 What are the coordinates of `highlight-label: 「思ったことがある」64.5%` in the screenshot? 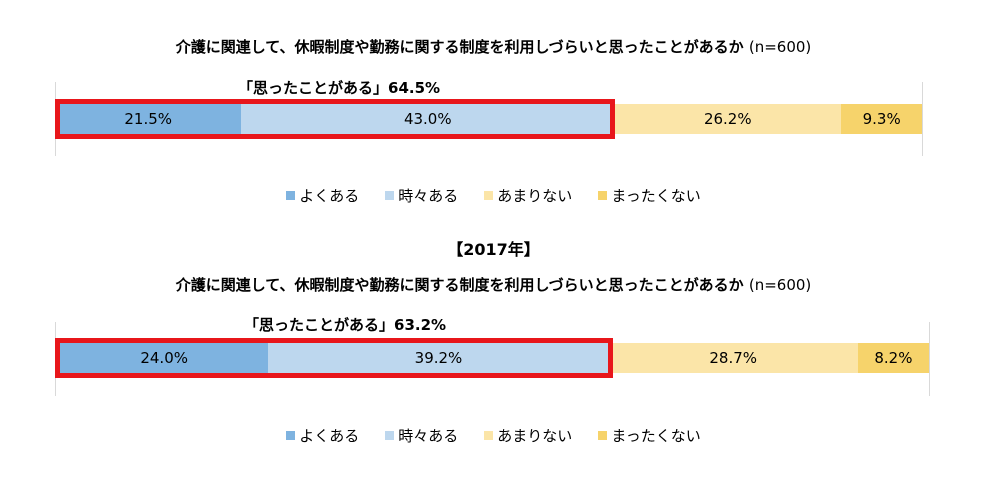 It's located at (339, 88).